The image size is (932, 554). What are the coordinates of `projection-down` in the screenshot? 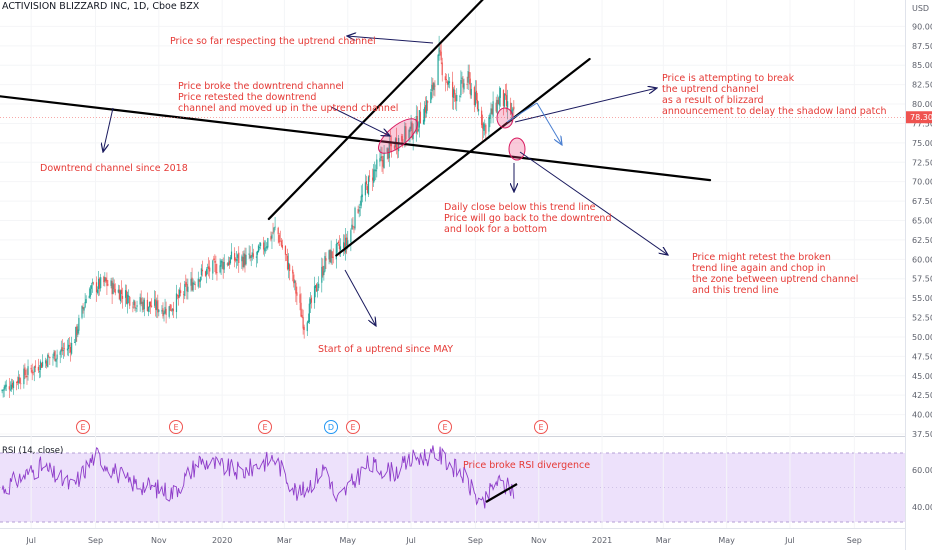 It's located at (549, 123).